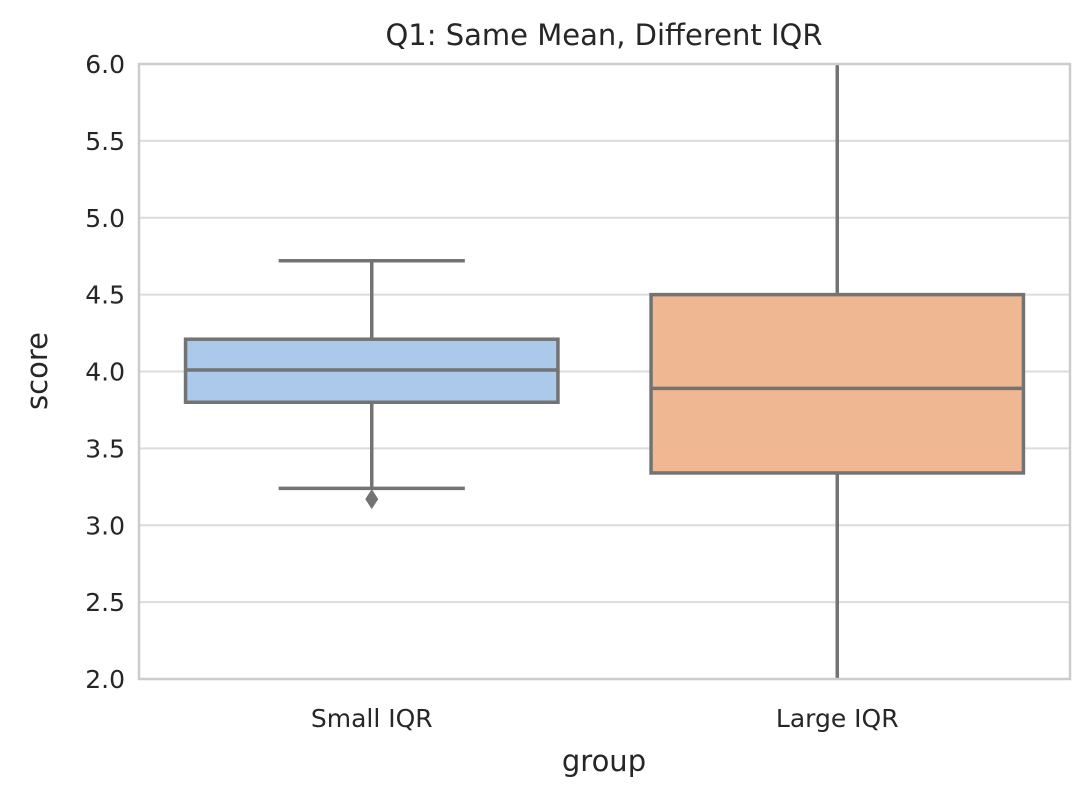  Describe the element at coordinates (105, 218) in the screenshot. I see `y-tick-label: 5.0` at that location.